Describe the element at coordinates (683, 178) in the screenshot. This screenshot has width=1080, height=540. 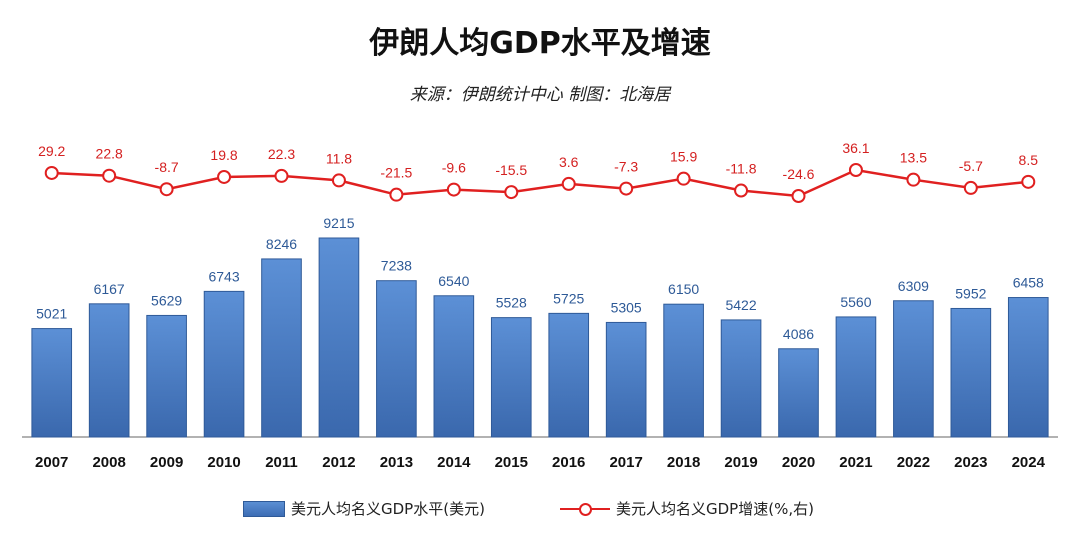
I see `growth-point-2018` at that location.